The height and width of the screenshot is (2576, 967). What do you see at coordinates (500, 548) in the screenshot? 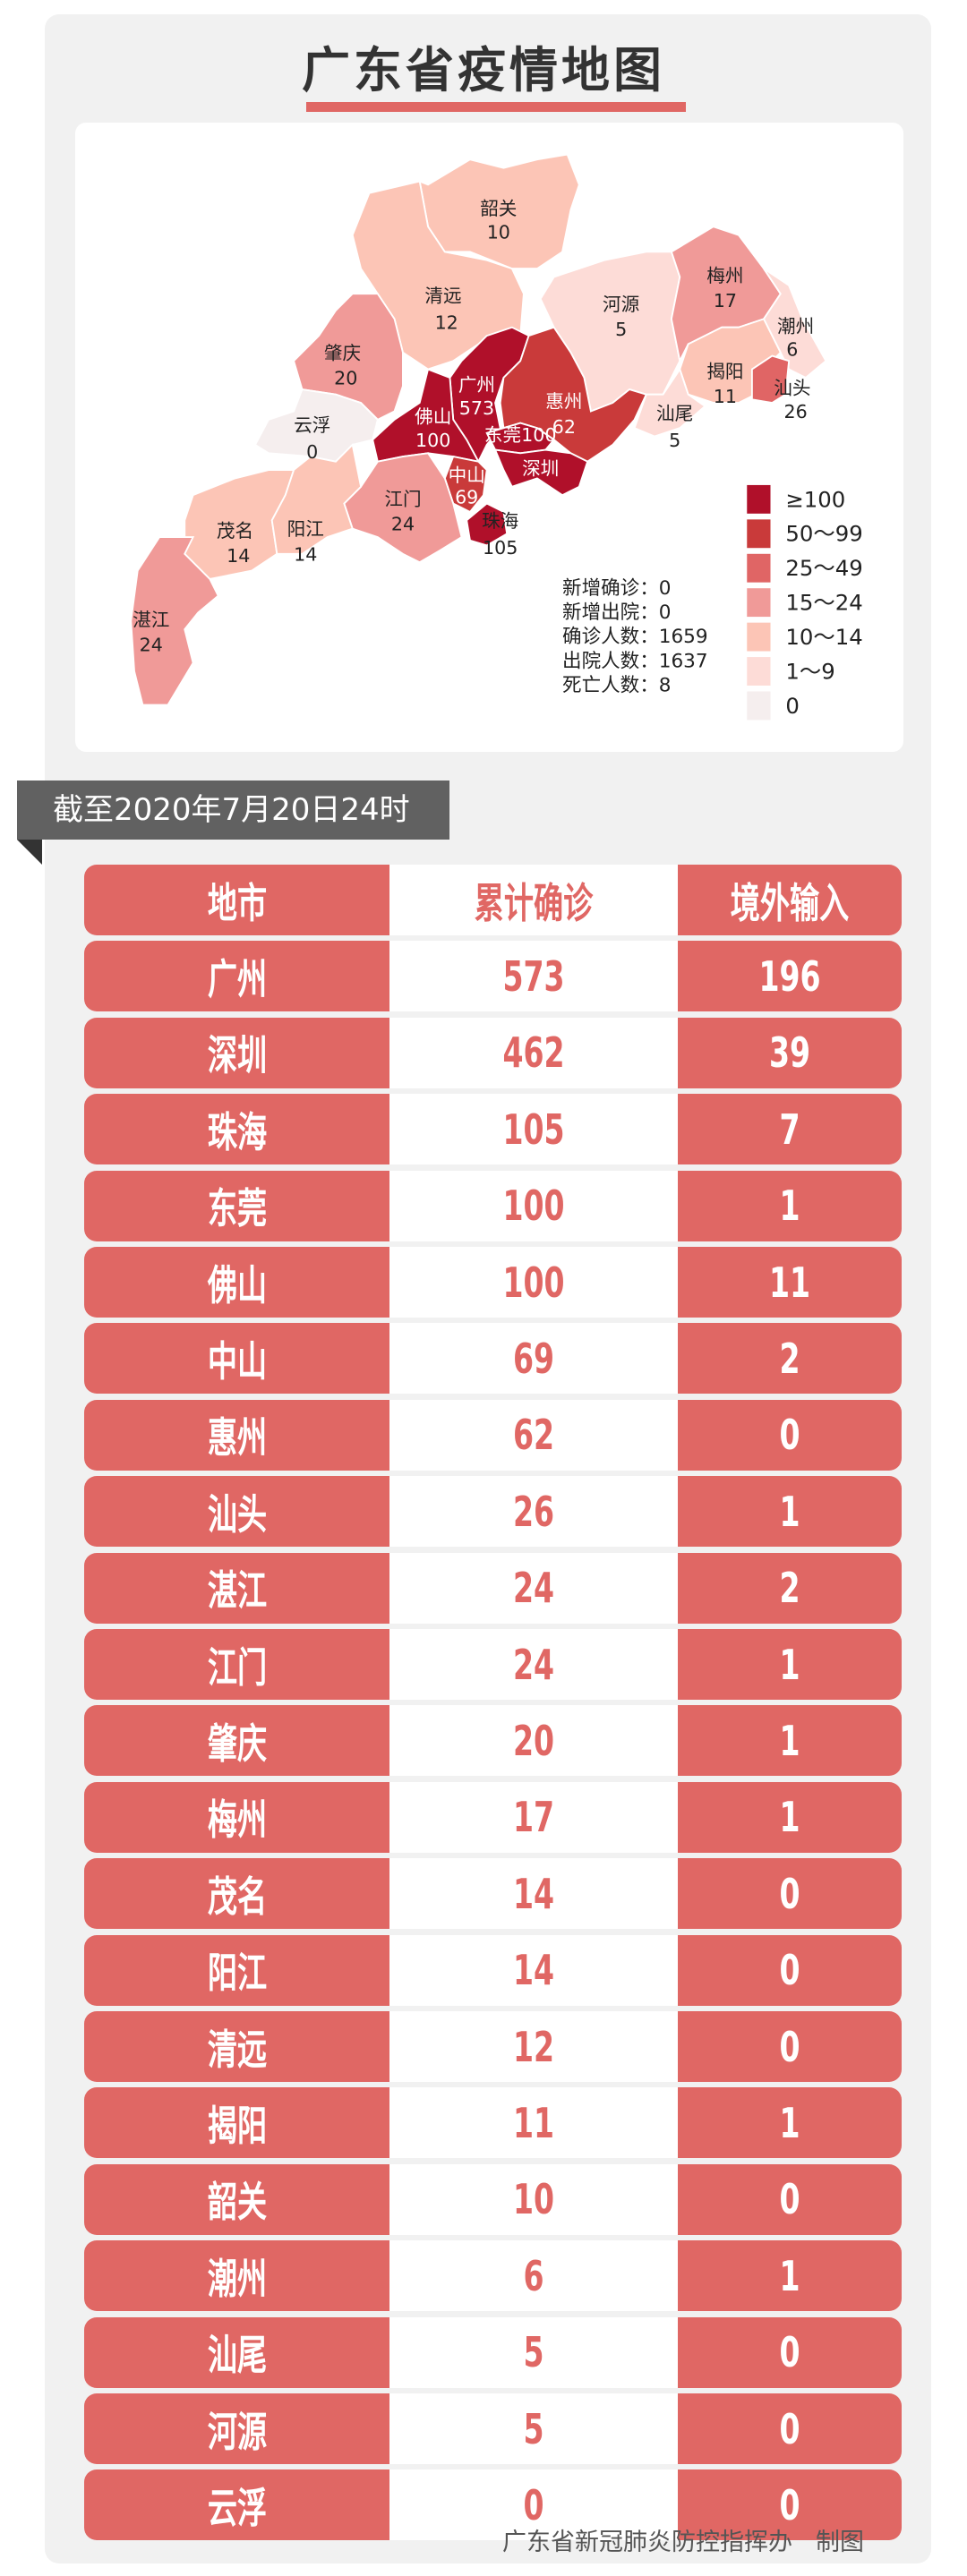
I see `map-region-value: 105` at bounding box center [500, 548].